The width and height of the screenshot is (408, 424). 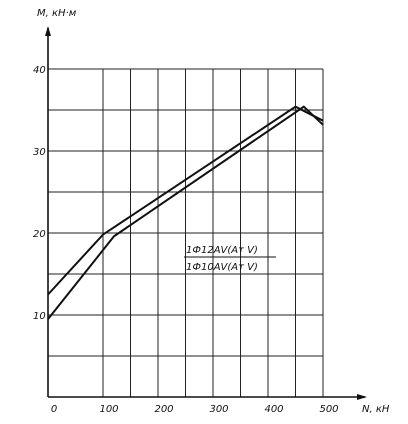 I want to click on y-axis-arrow-icon, so click(x=48, y=31).